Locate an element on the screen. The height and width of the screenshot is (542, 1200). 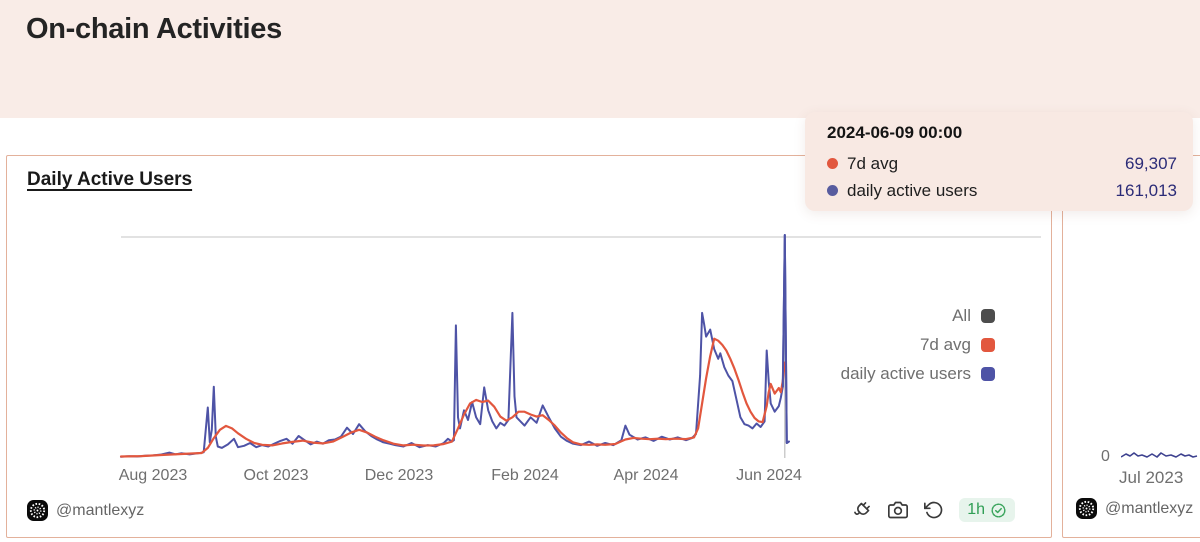
x-tick-label: Feb 2024 is located at coordinates (525, 475).